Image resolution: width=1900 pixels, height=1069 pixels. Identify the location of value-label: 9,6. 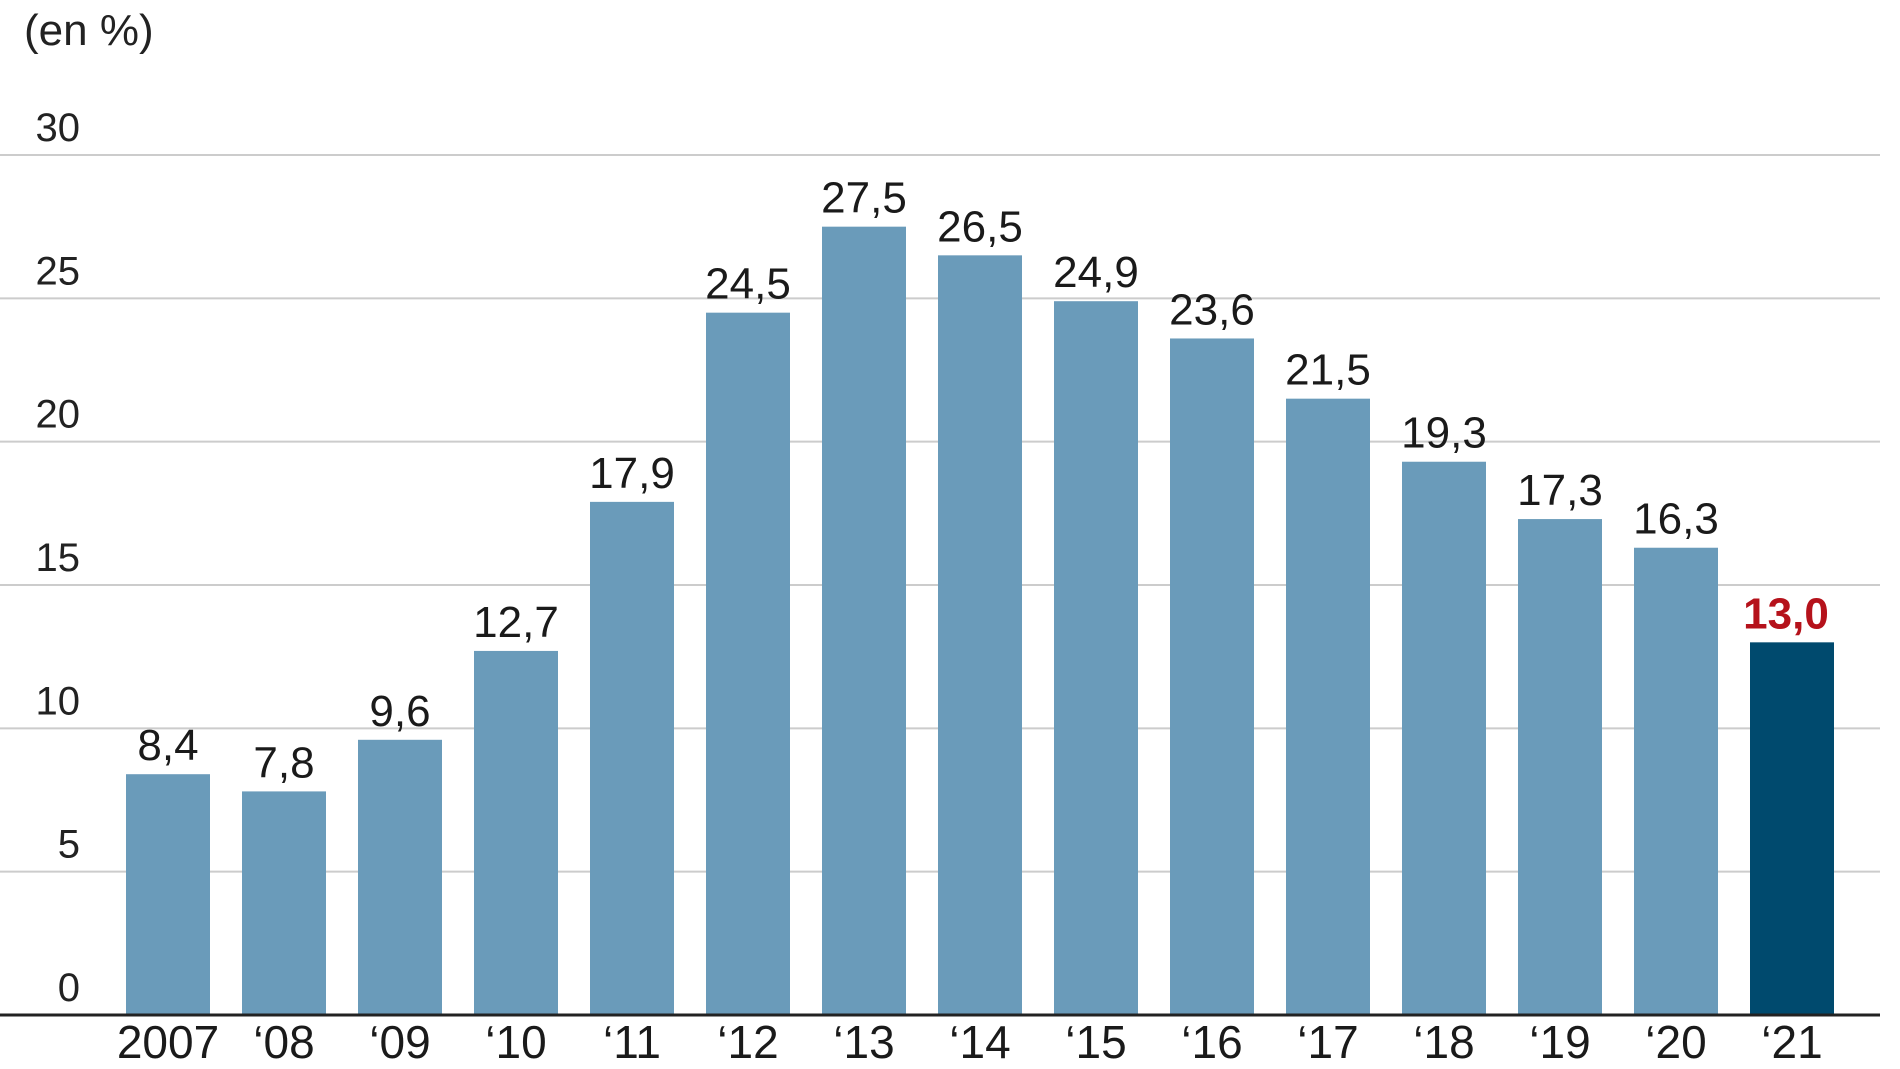
(399, 711).